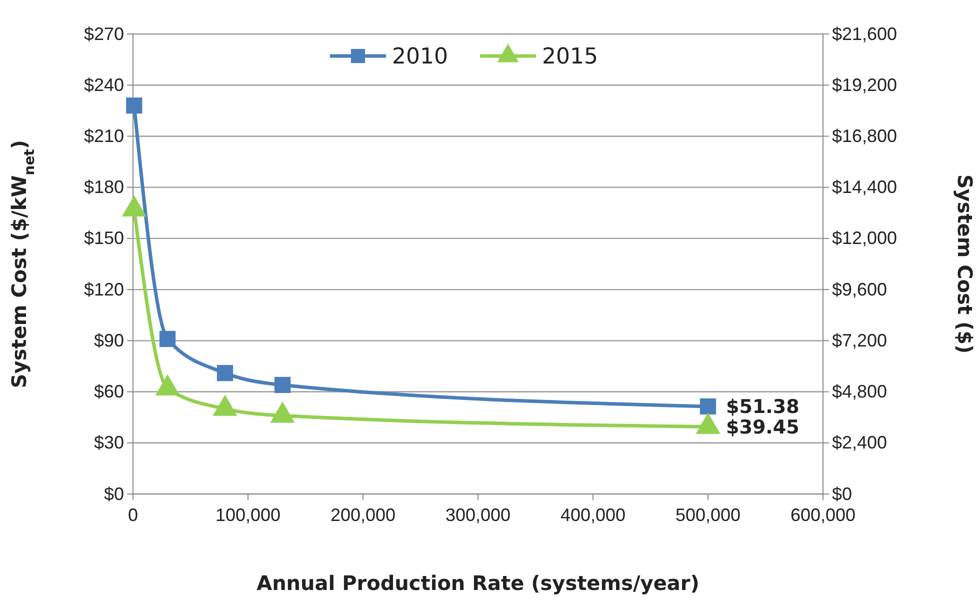 The width and height of the screenshot is (980, 601). What do you see at coordinates (860, 340) in the screenshot?
I see `y2-tick-label: $7,200` at bounding box center [860, 340].